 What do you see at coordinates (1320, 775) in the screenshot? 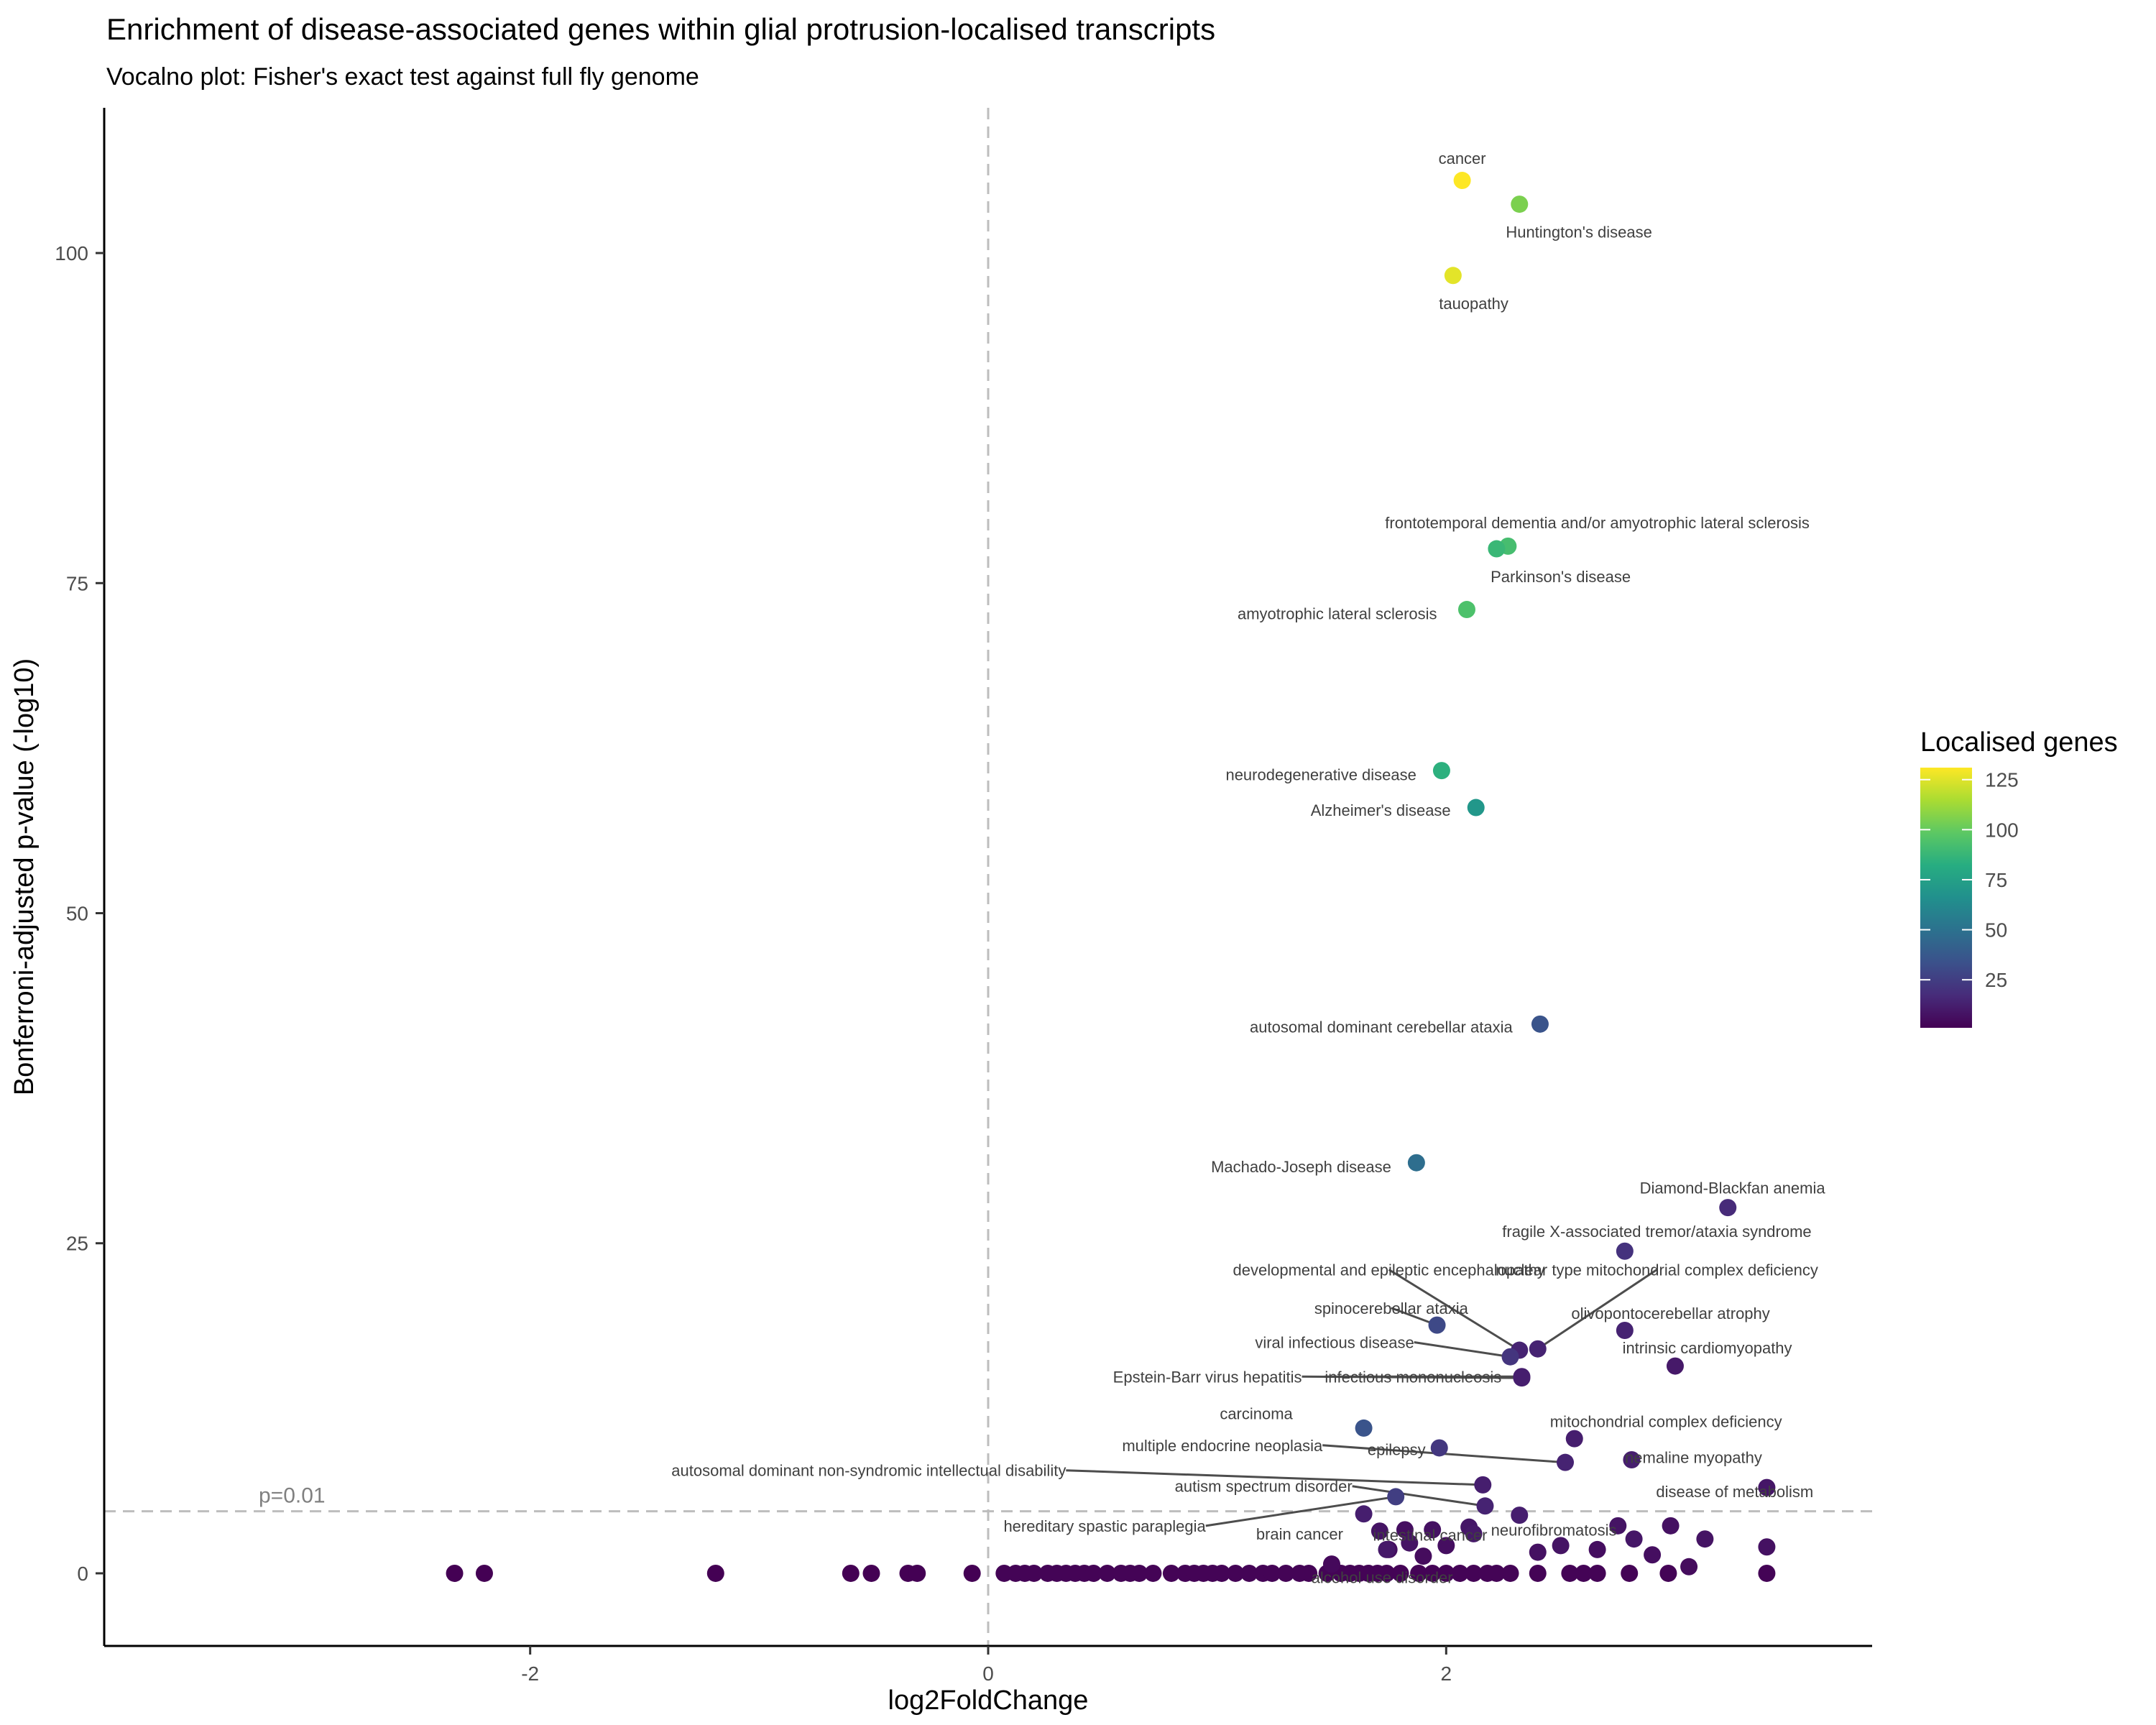
I see `point-label: neurodegenerative disease` at bounding box center [1320, 775].